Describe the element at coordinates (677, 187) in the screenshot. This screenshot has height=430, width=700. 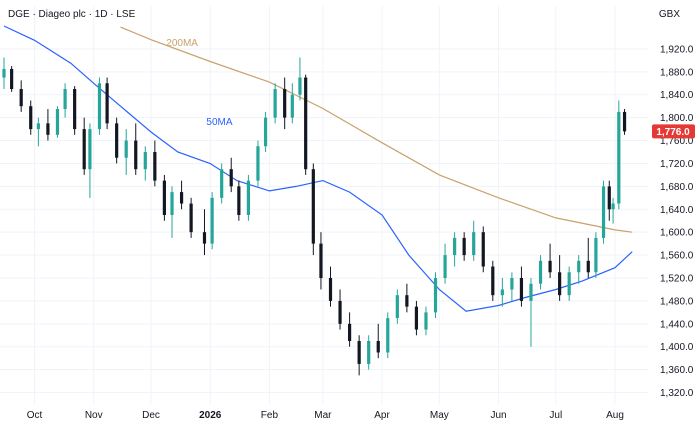
I see `y-tick-label: 1,680.0` at that location.